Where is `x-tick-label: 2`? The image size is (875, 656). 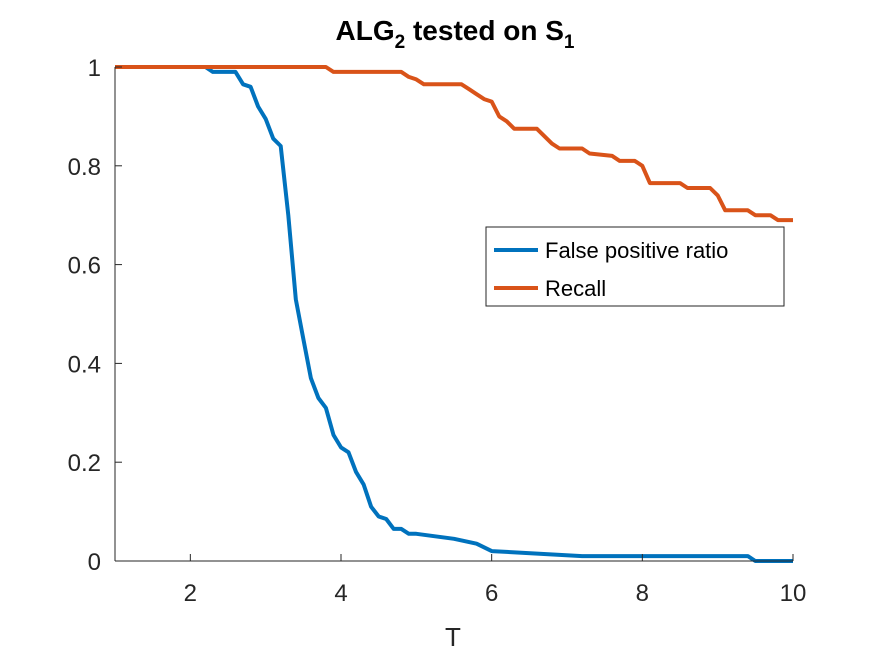 x-tick-label: 2 is located at coordinates (190, 593).